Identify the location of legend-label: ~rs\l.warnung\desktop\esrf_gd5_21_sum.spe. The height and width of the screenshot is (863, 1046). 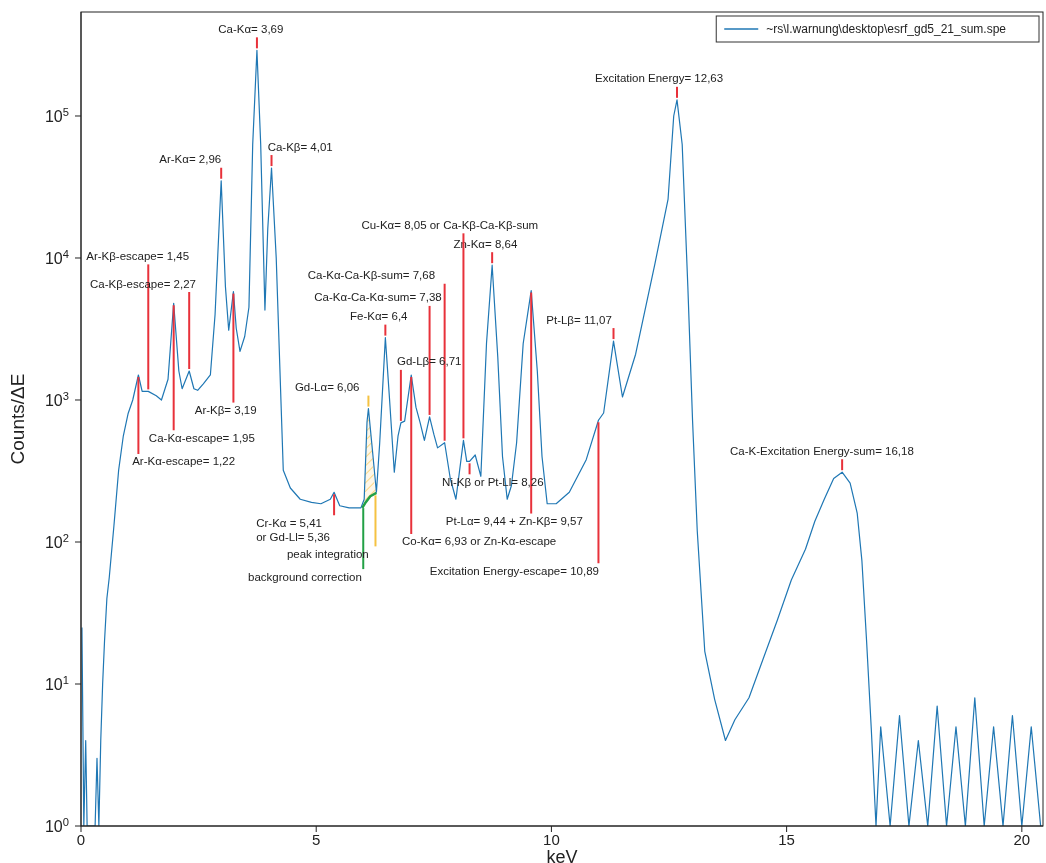
(886, 29).